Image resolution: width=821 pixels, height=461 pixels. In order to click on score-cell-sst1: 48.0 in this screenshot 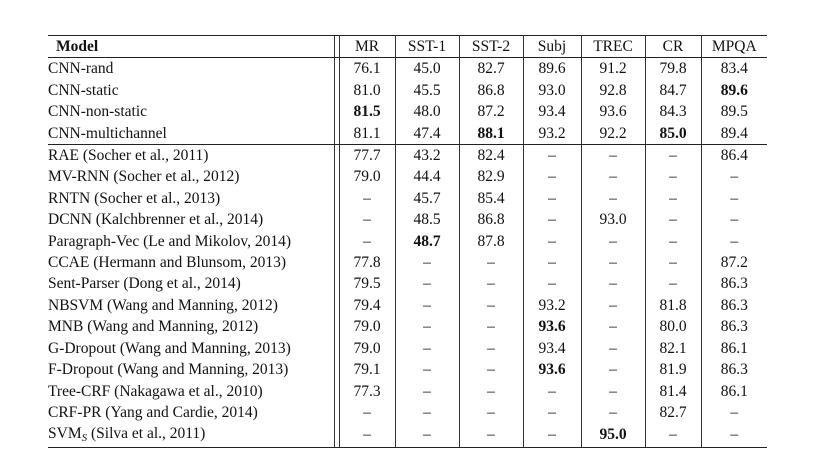, I will do `click(427, 112)`.